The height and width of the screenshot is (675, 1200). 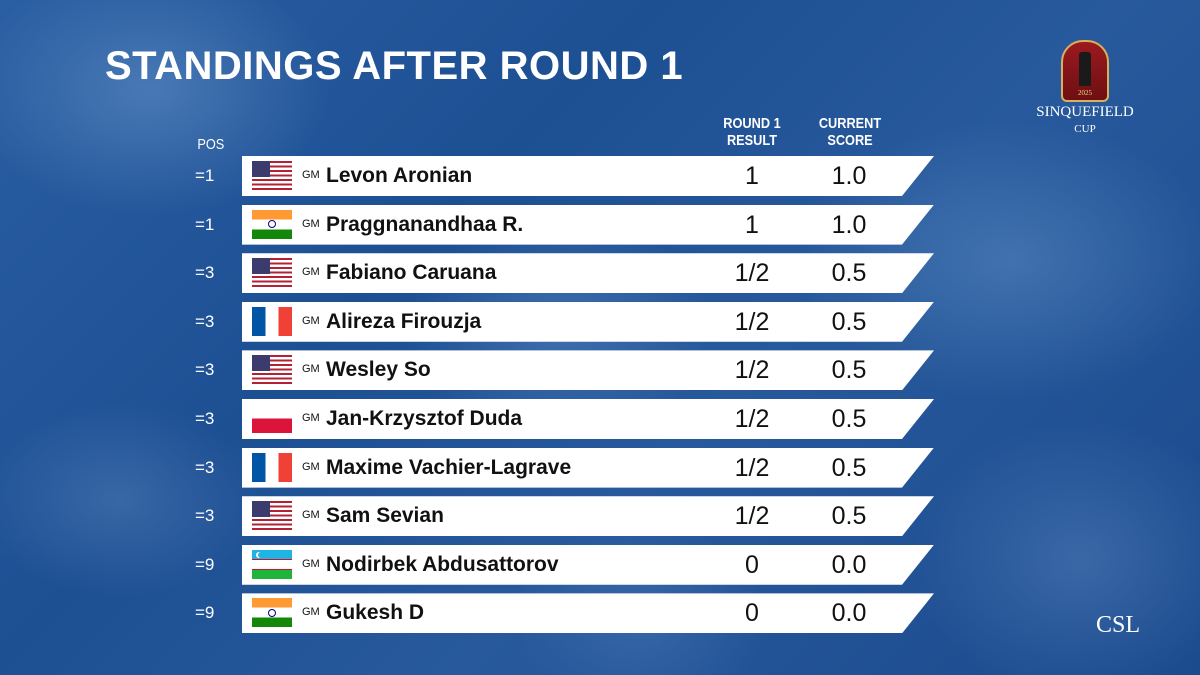 I want to click on round-result-header-line2: RESULT, so click(x=752, y=140).